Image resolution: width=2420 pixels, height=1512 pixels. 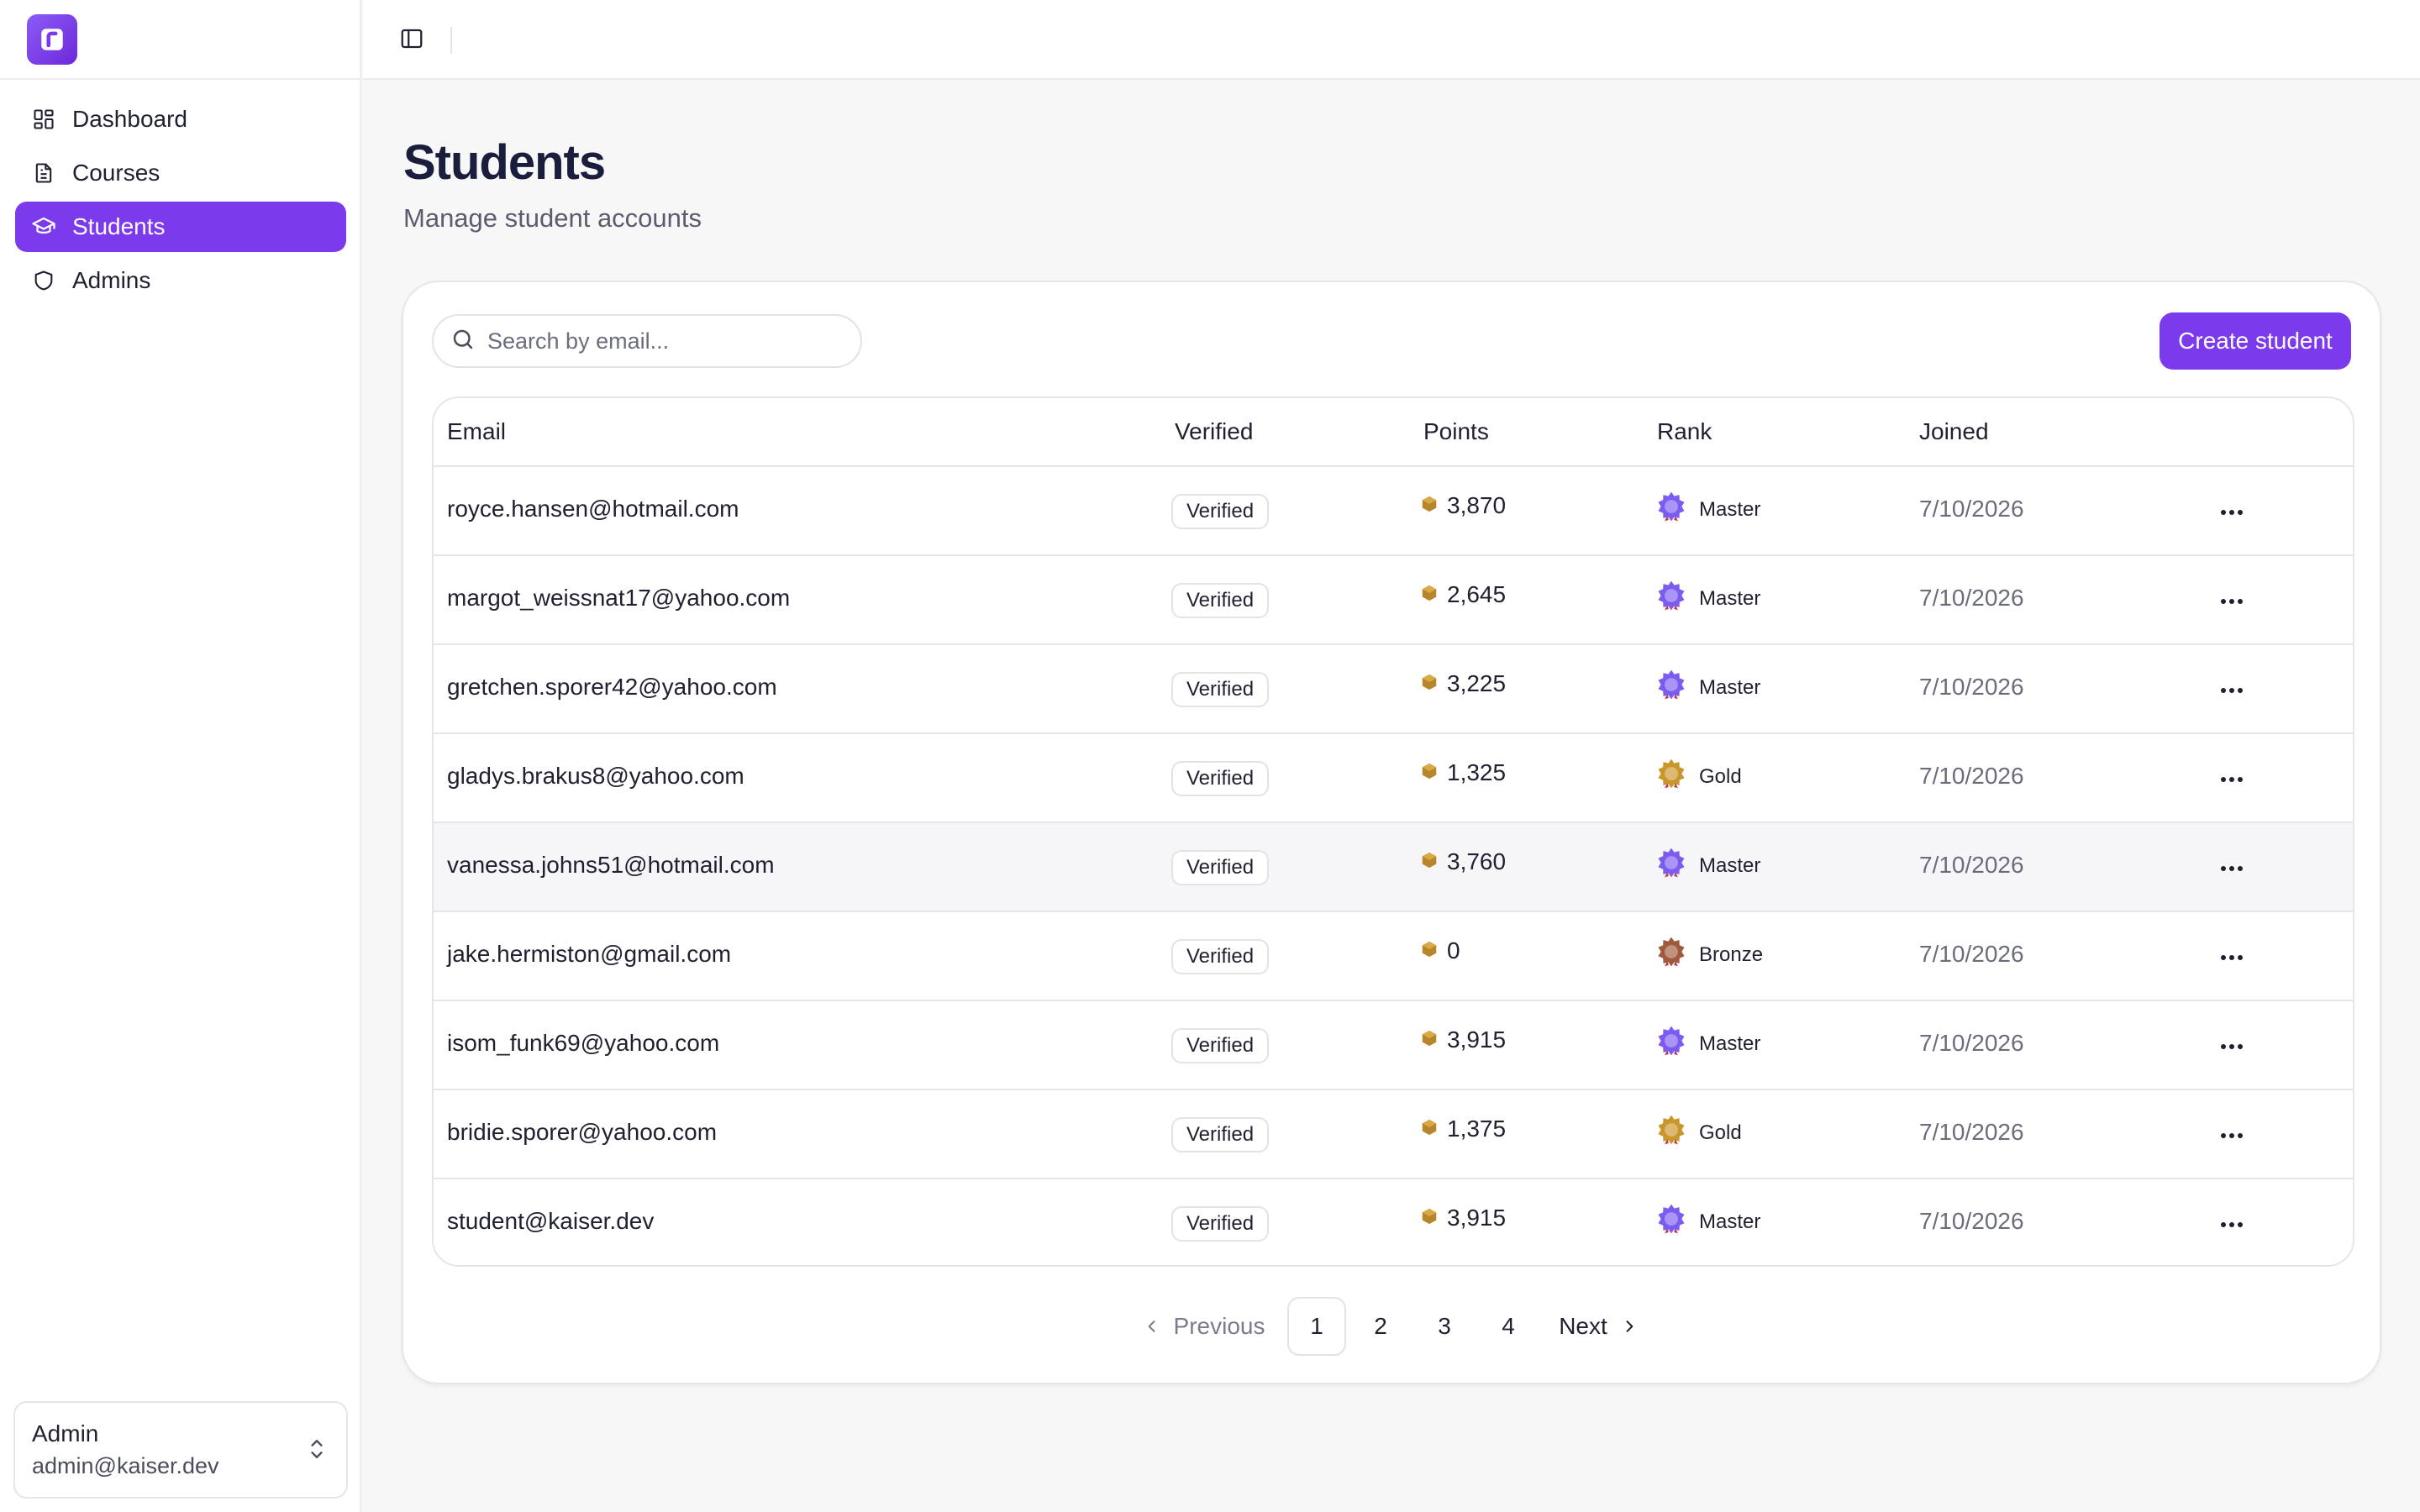 I want to click on sidebar: Dashboard Courses Students, so click(x=180, y=756).